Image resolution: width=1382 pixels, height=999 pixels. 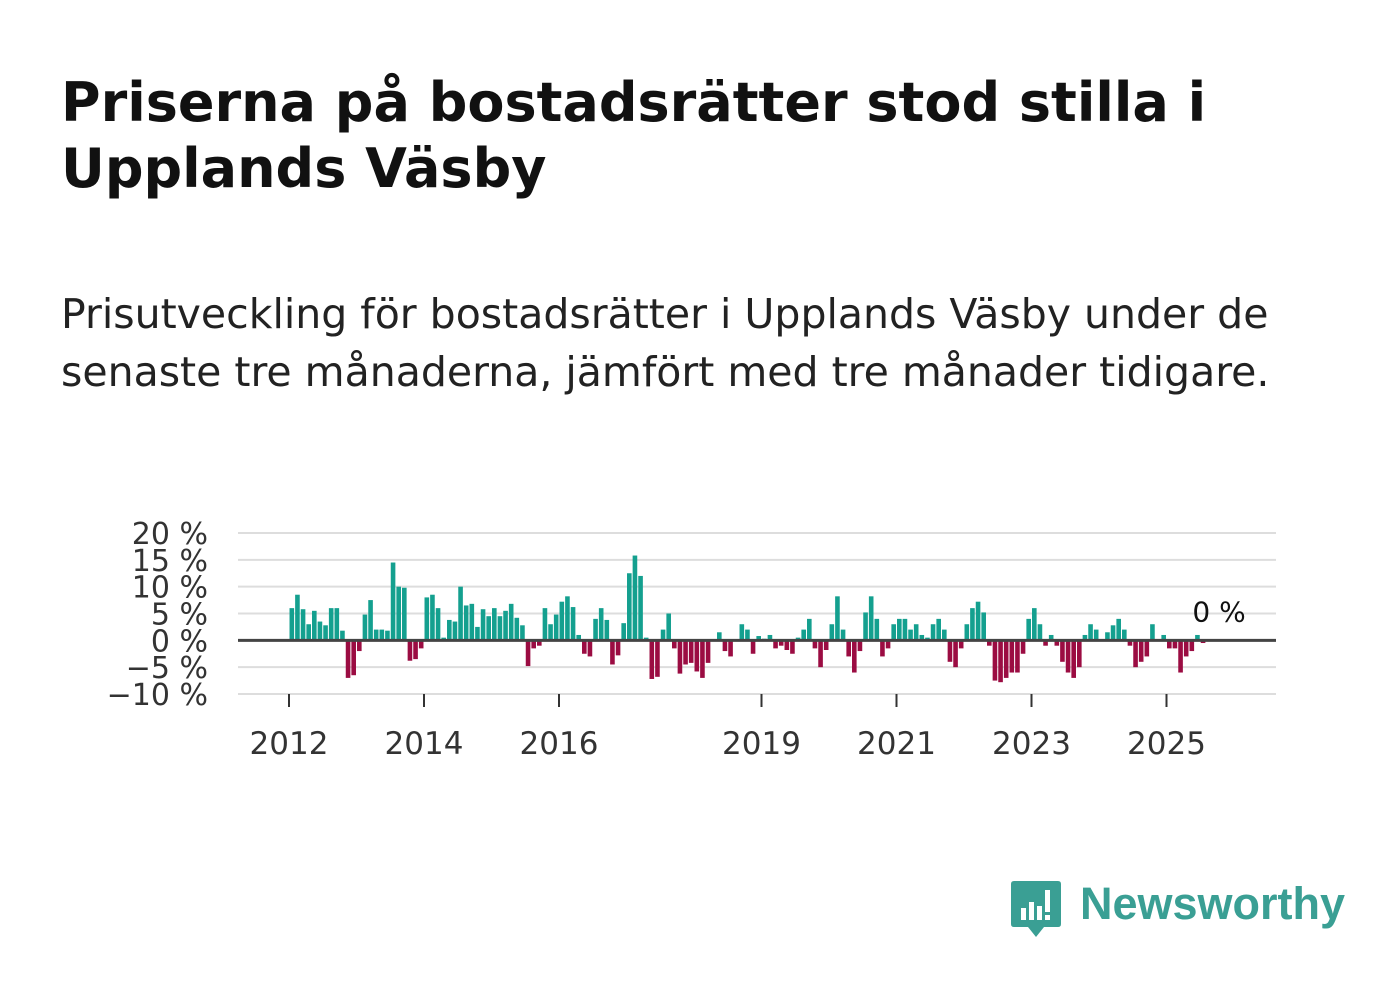 What do you see at coordinates (1218, 611) in the screenshot?
I see `last-value-label: 0 %` at bounding box center [1218, 611].